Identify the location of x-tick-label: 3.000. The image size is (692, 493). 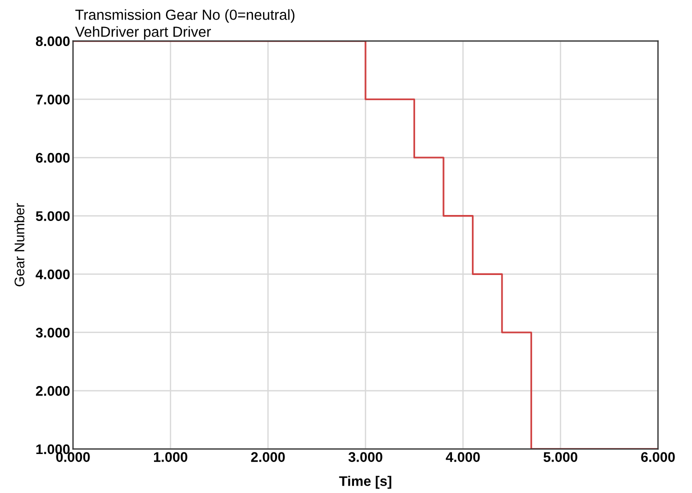
(365, 457).